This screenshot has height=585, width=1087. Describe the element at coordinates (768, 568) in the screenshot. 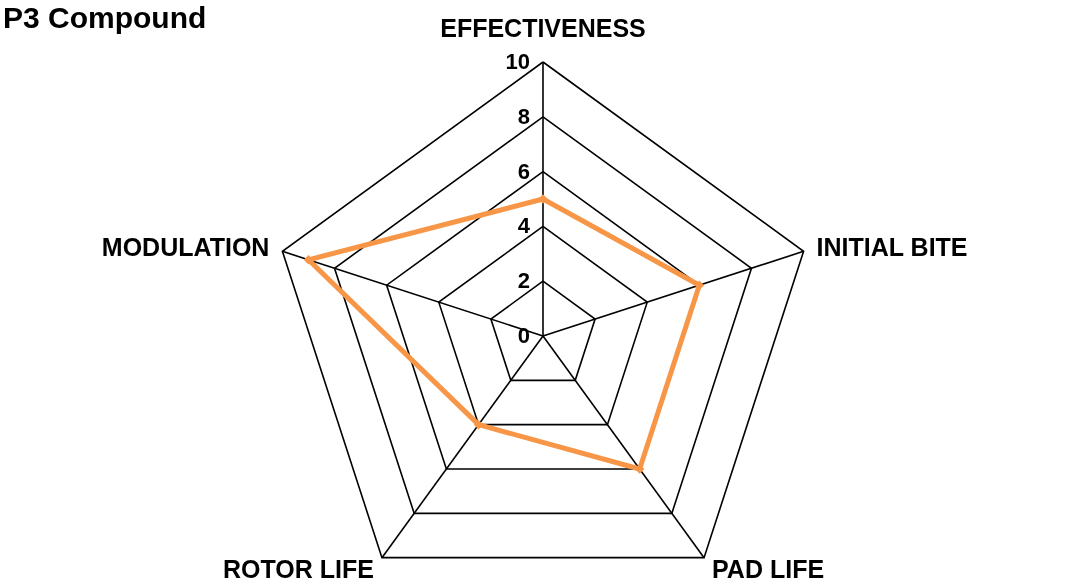

I see `spoke-label: PAD LIFE` at that location.